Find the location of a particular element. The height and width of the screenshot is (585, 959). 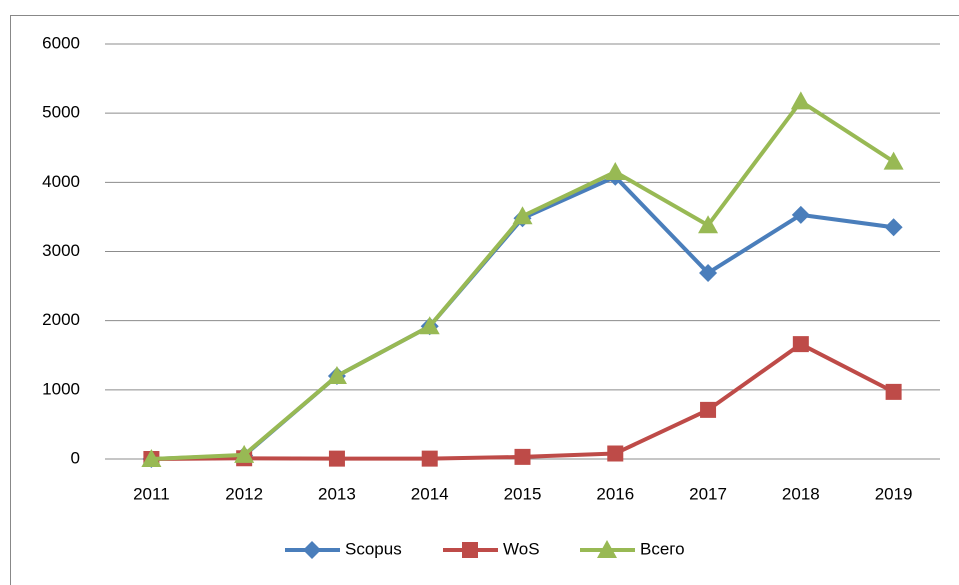

x-tick-label: 2012 is located at coordinates (244, 493).